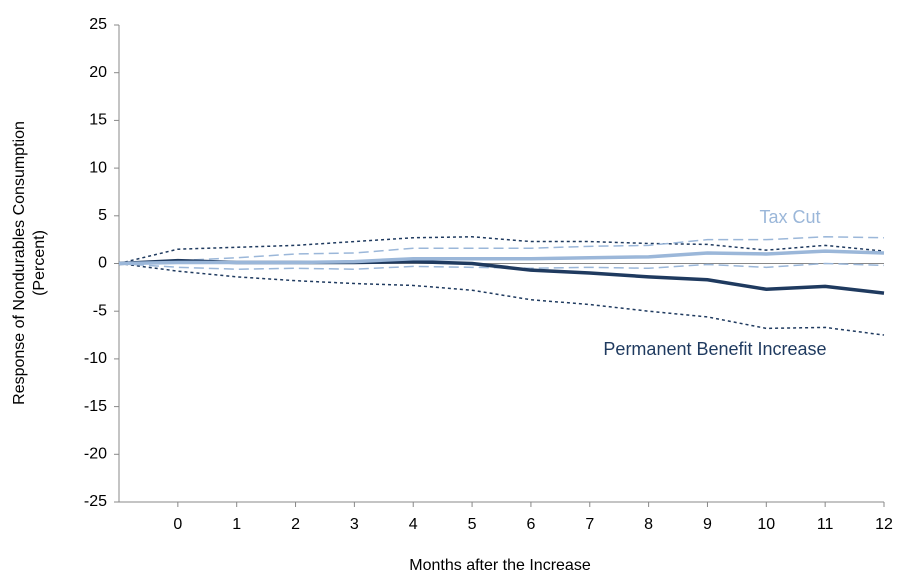 This screenshot has height=579, width=899. What do you see at coordinates (589, 524) in the screenshot?
I see `x-tick-label: 7` at bounding box center [589, 524].